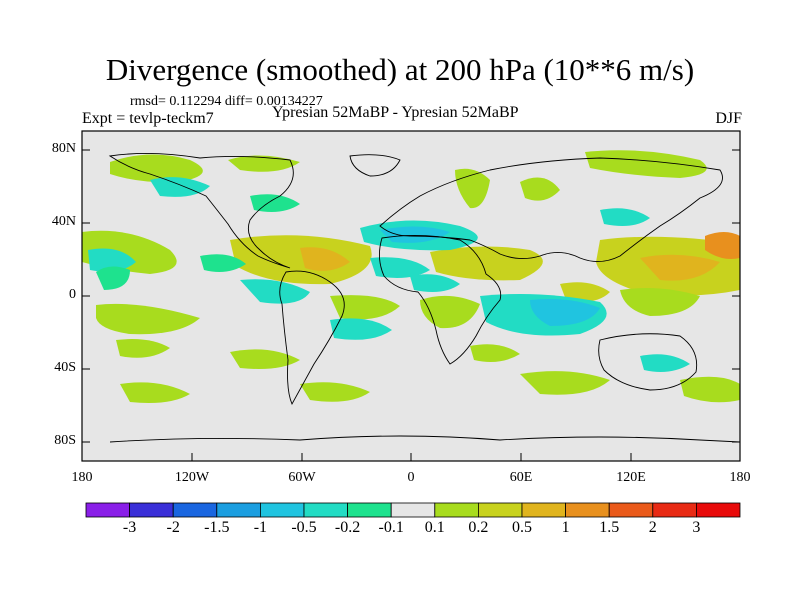 This screenshot has width=800, height=600. I want to click on y-tick-label: 40N, so click(63, 221).